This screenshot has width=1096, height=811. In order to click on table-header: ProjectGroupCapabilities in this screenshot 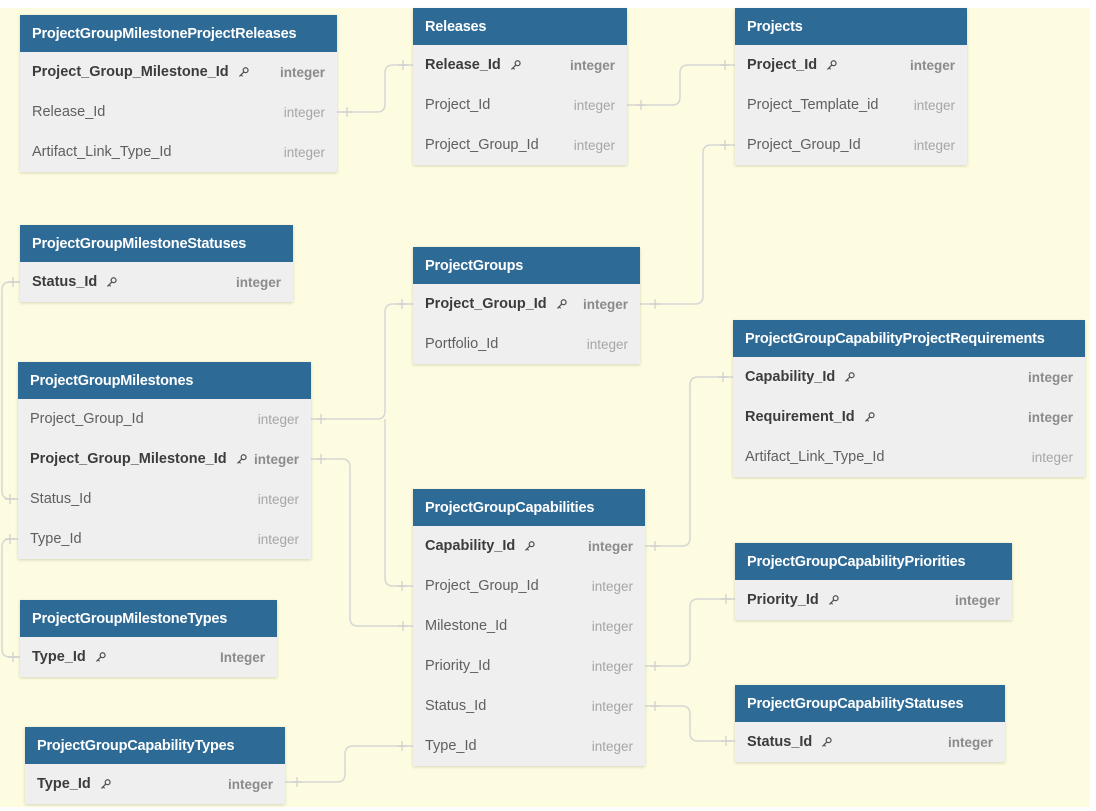, I will do `click(529, 507)`.